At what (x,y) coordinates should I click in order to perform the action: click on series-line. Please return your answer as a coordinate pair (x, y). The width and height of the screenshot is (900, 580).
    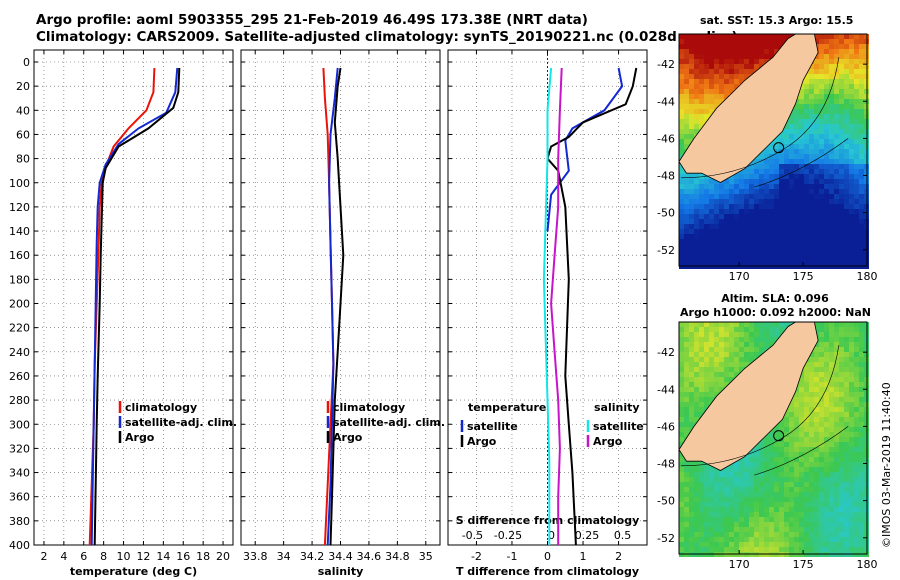
    Looking at the image, I should click on (585, 149).